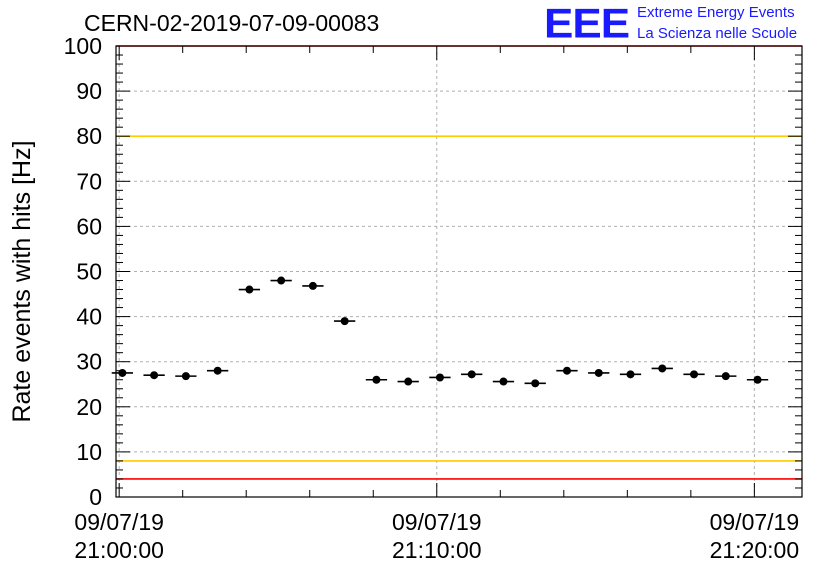  Describe the element at coordinates (89, 136) in the screenshot. I see `y-tick-label: 80` at that location.